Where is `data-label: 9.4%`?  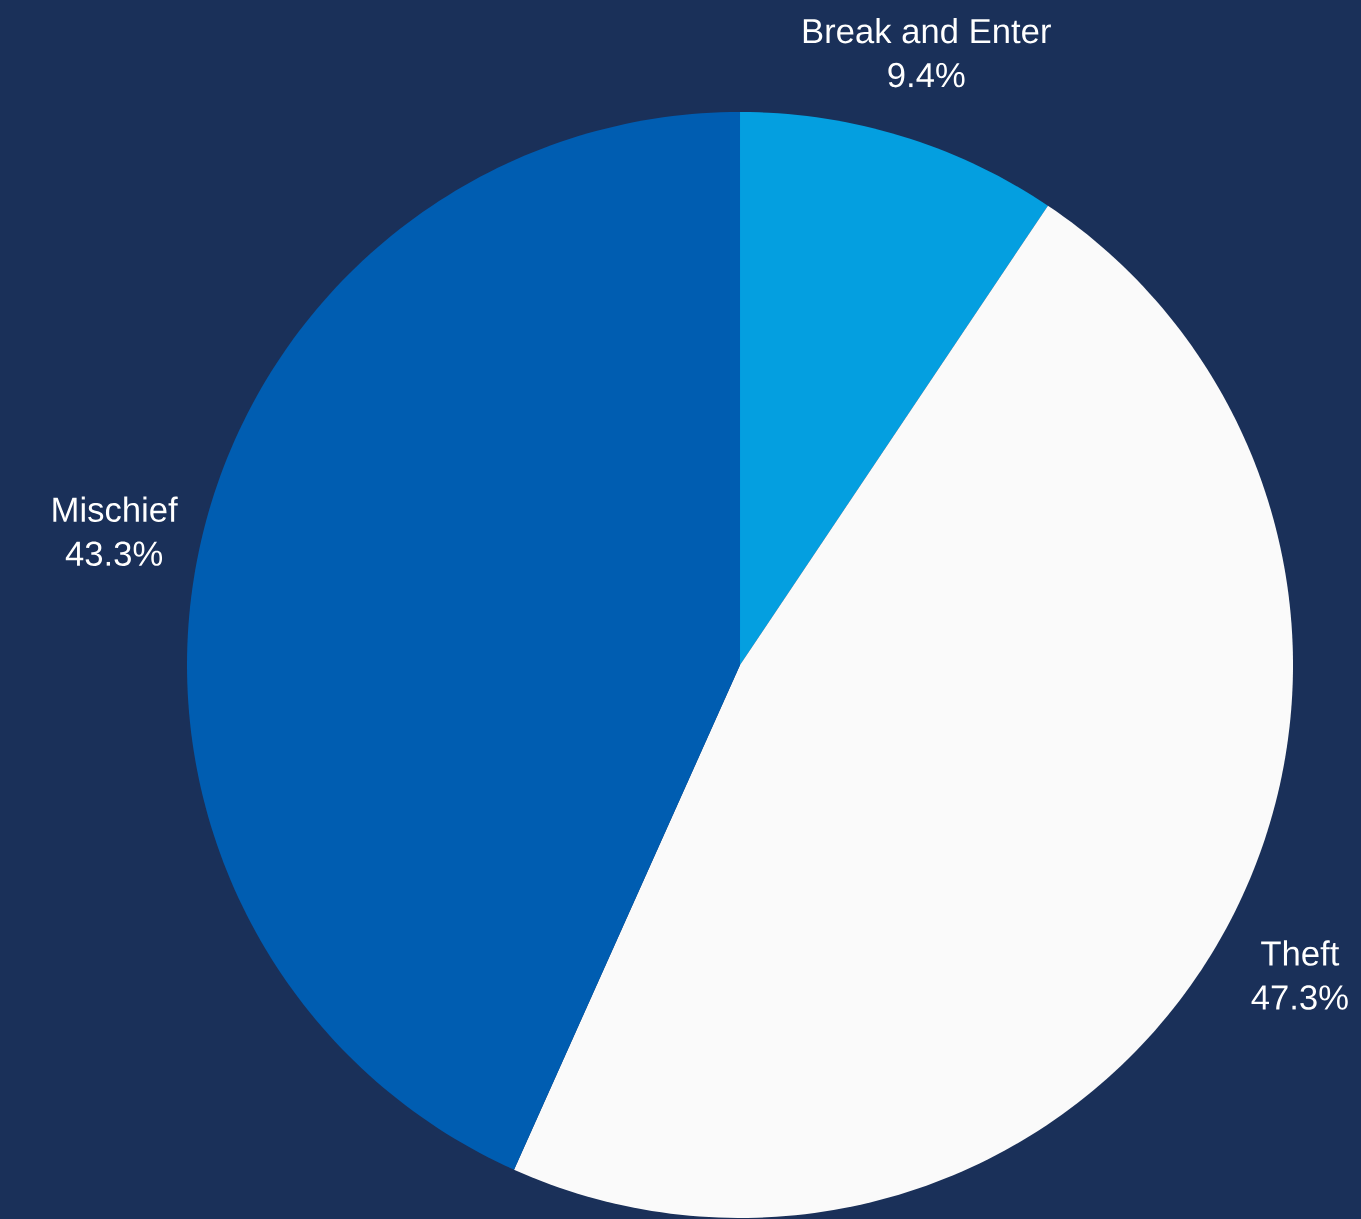 data-label: 9.4% is located at coordinates (926, 75).